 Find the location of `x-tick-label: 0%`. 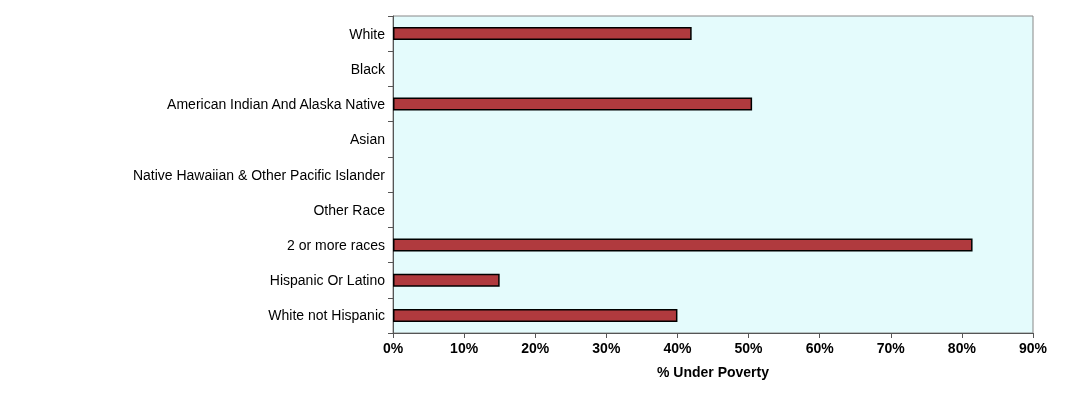

x-tick-label: 0% is located at coordinates (393, 348).